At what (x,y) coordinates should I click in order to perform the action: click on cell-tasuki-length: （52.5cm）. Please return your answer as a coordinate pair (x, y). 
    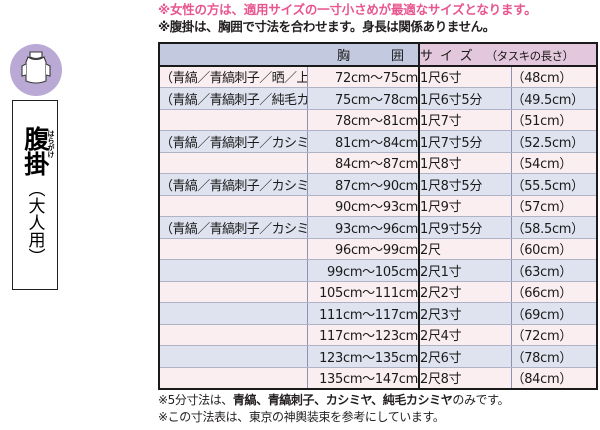
    Looking at the image, I should click on (554, 141).